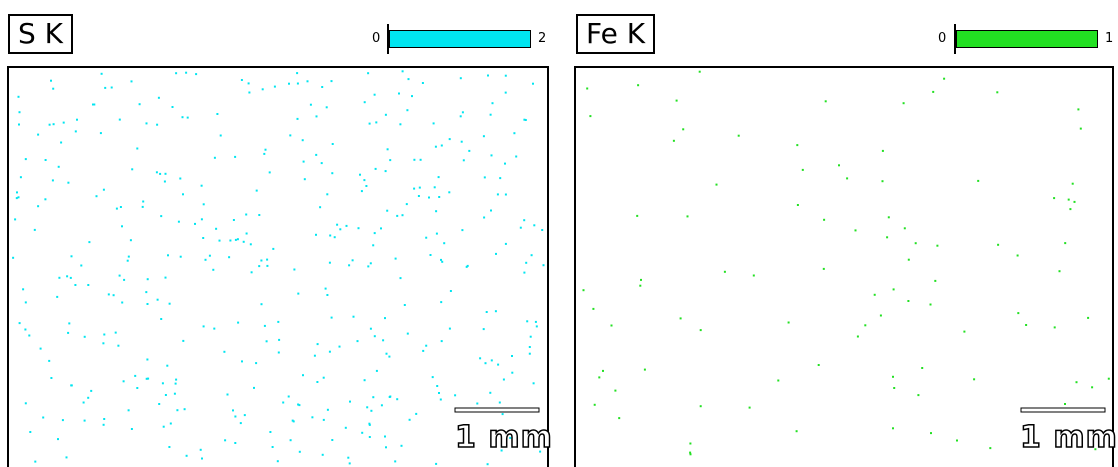 This screenshot has width=1118, height=467. What do you see at coordinates (503, 437) in the screenshot?
I see `scale-bar-label: 1 mm` at bounding box center [503, 437].